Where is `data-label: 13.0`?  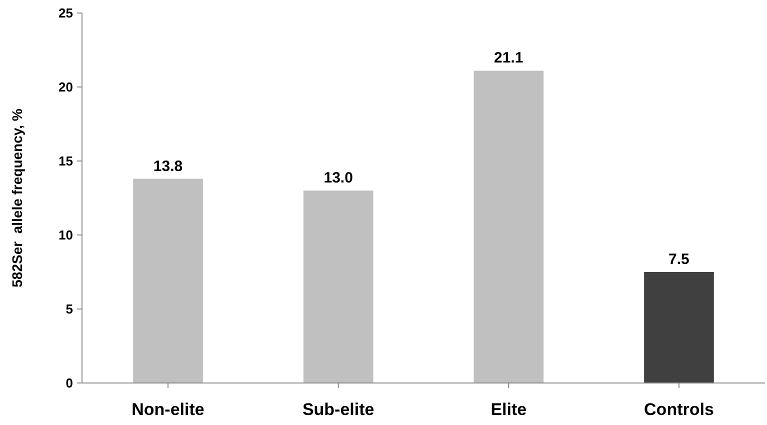
data-label: 13.0 is located at coordinates (338, 178).